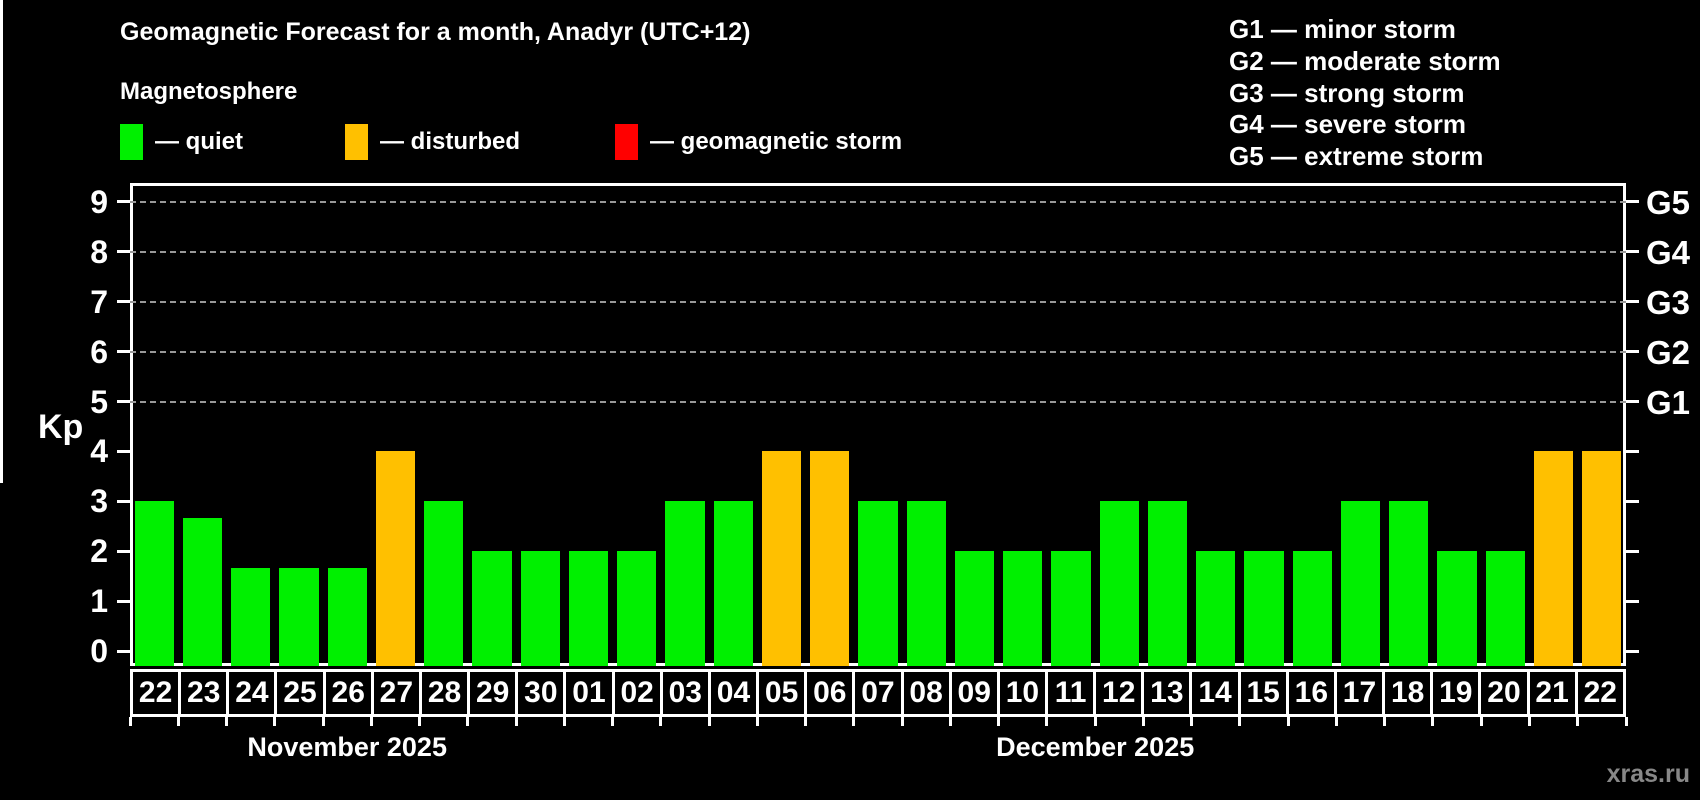 The width and height of the screenshot is (1700, 800). I want to click on y-tick-label-8: 8, so click(99, 251).